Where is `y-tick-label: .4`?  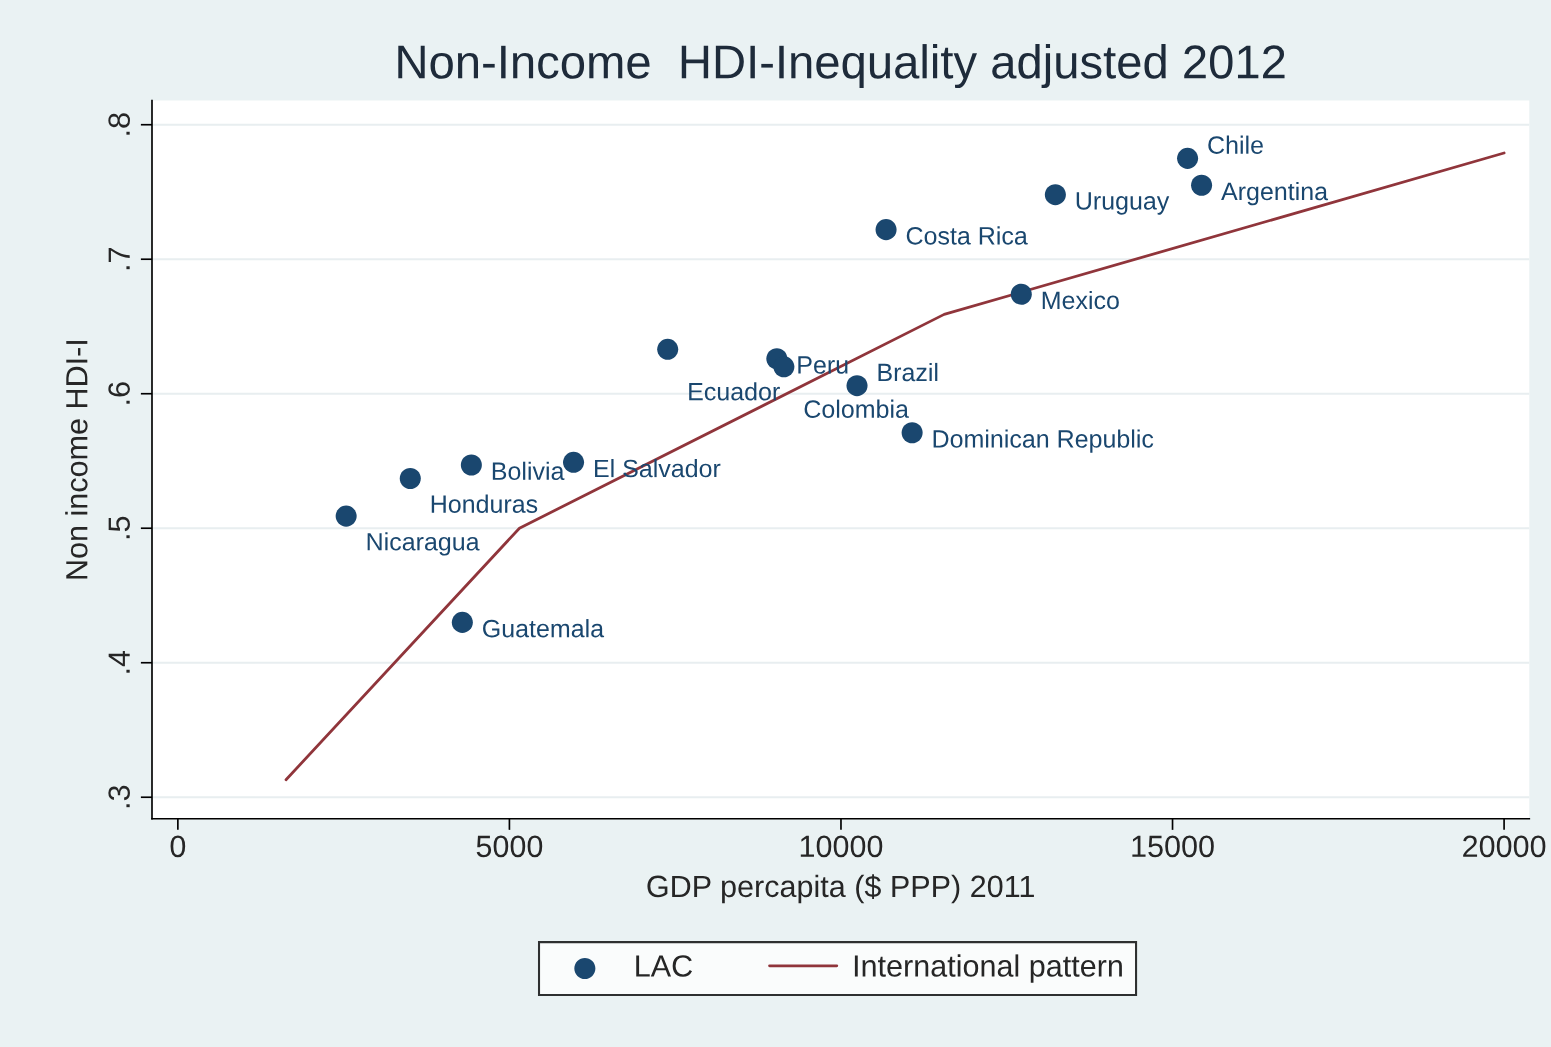
y-tick-label: .4 is located at coordinates (119, 661).